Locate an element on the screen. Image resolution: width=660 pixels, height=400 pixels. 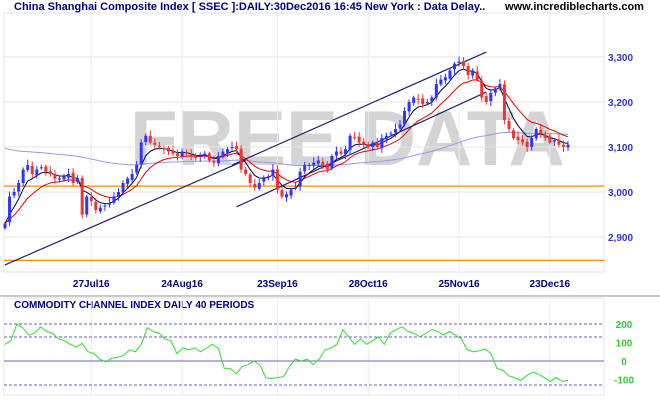
site-link: www.incrediblecharts.com is located at coordinates (574, 7).